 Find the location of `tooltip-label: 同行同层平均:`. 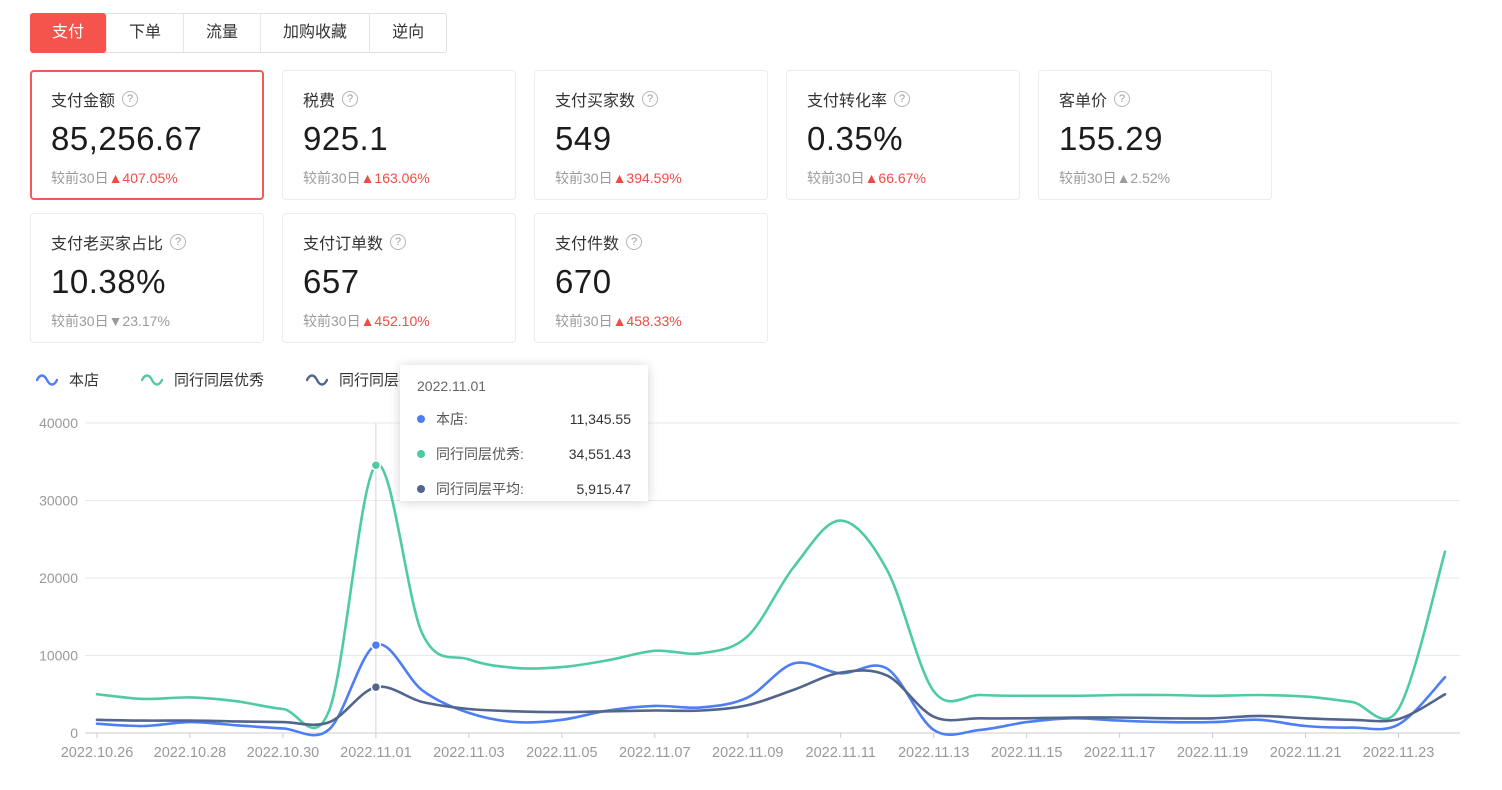

tooltip-label: 同行同层平均: is located at coordinates (480, 489).